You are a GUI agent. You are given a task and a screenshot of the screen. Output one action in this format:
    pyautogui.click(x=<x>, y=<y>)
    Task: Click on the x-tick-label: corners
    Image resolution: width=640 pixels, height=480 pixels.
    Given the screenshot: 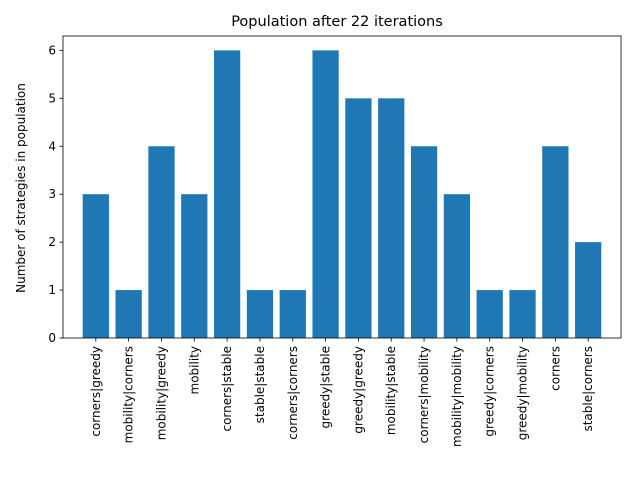 What is the action you would take?
    pyautogui.click(x=555, y=368)
    